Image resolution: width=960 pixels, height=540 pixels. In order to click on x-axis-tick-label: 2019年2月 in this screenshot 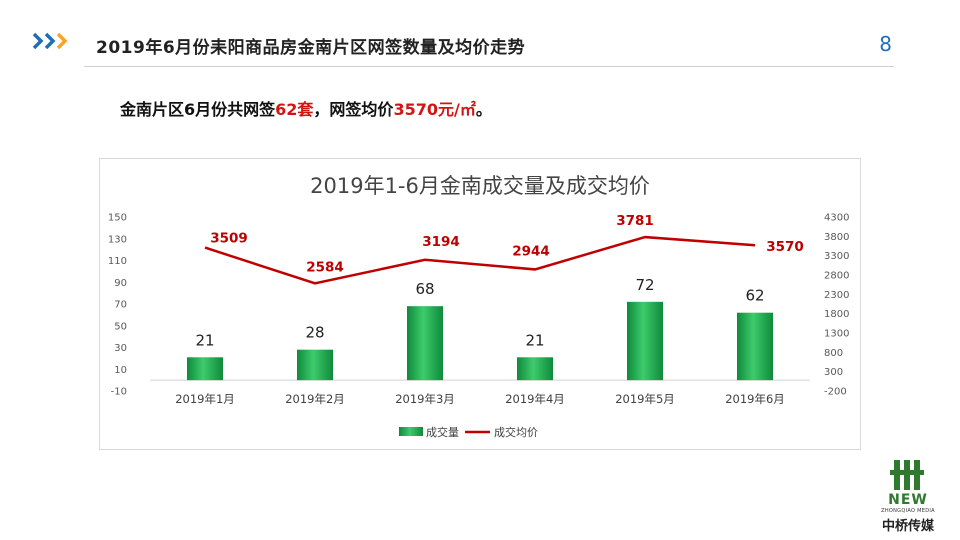, I will do `click(315, 399)`.